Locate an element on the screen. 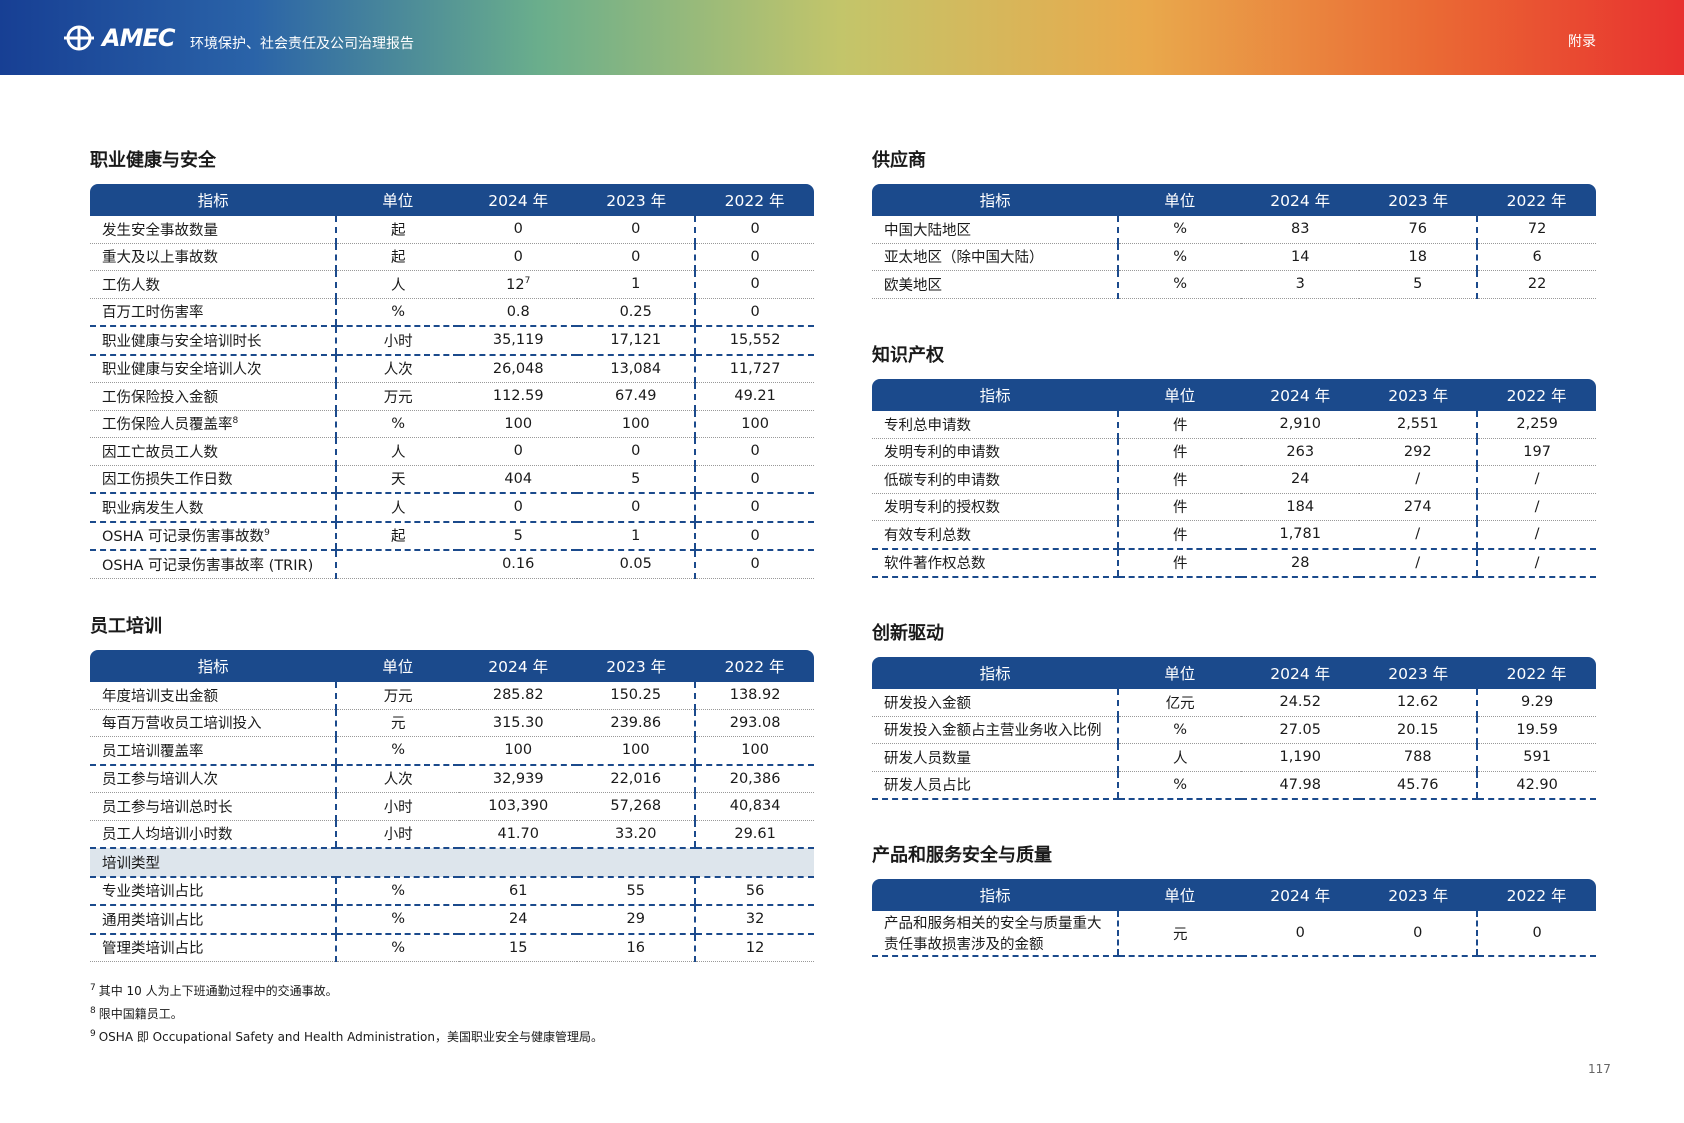  logo-icon is located at coordinates (79, 38).